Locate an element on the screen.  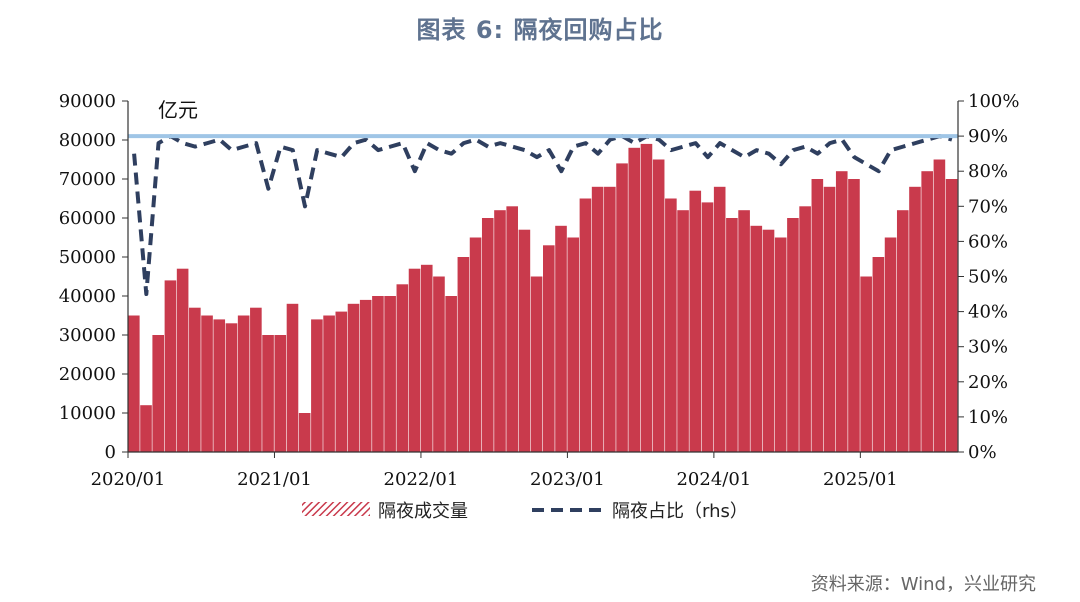
x-tick-label: 2024/01 is located at coordinates (713, 479).